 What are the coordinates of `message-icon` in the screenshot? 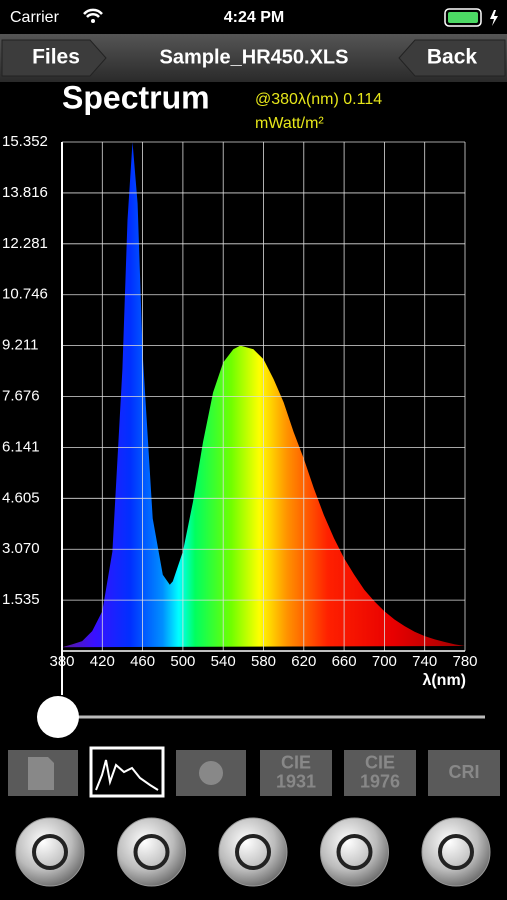 It's located at (354, 852).